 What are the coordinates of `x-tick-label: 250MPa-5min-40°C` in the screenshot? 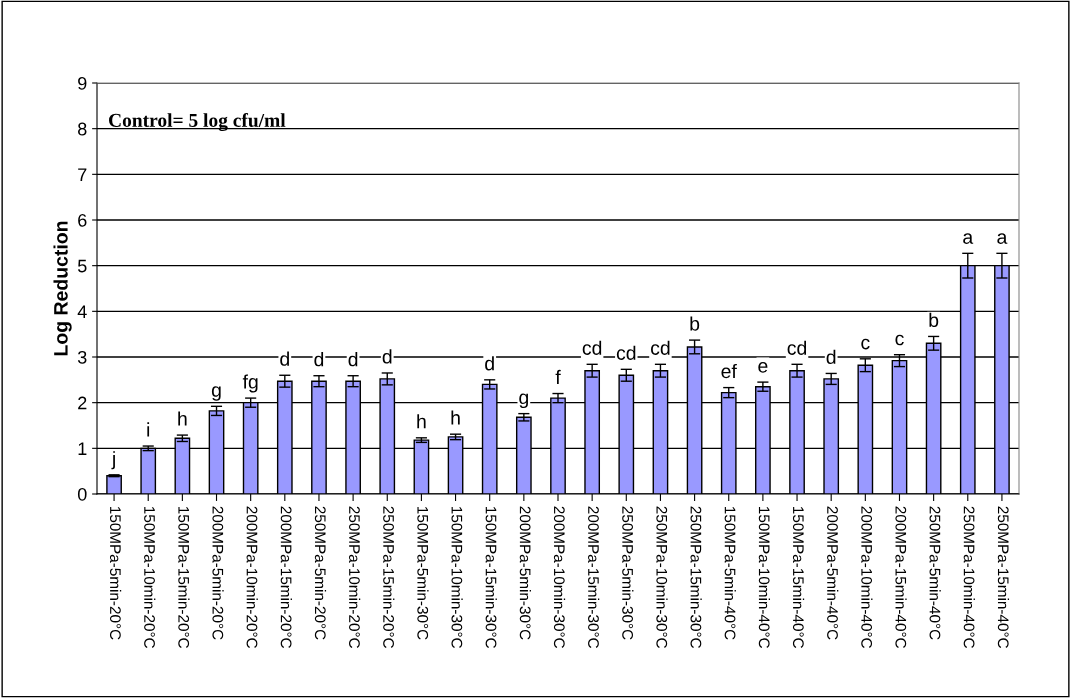 It's located at (935, 573).